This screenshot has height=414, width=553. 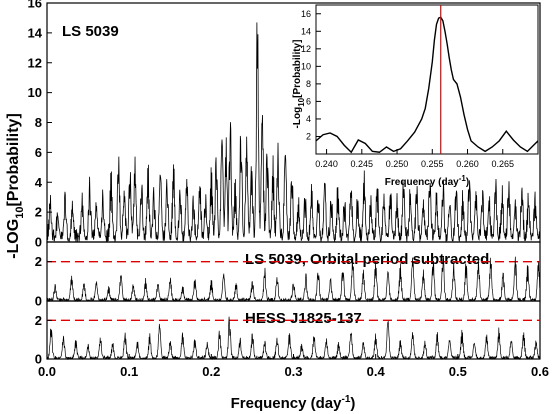 What do you see at coordinates (432, 164) in the screenshot?
I see `inset-x-tick-label: 0.255` at bounding box center [432, 164].